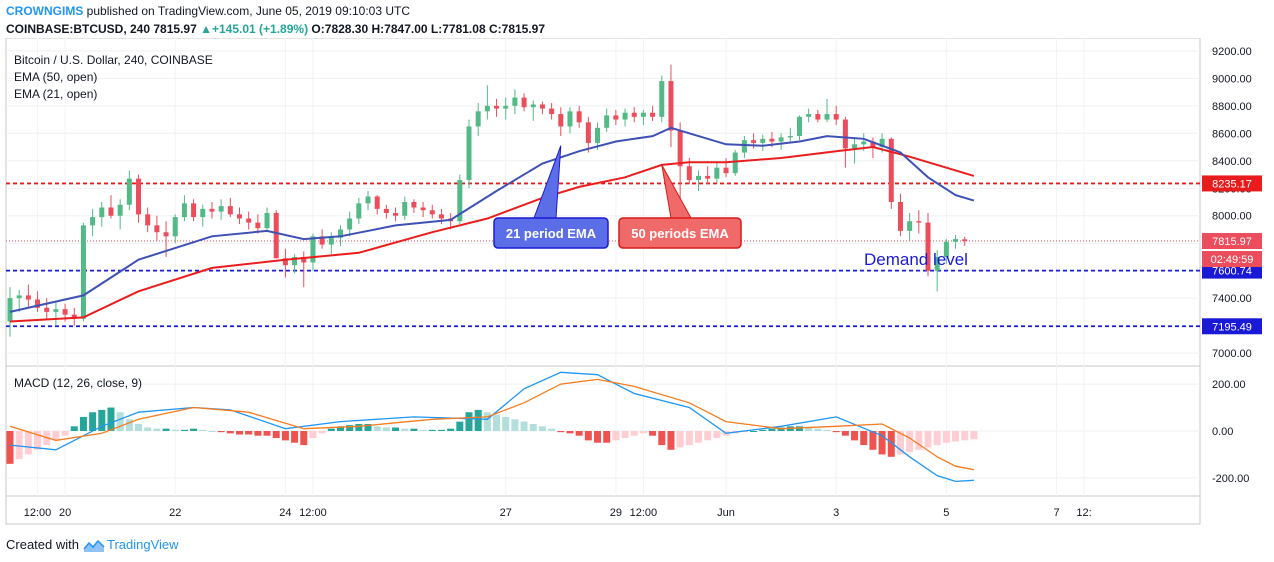  What do you see at coordinates (1232, 242) in the screenshot?
I see `level-price-text: 7815.97` at bounding box center [1232, 242].